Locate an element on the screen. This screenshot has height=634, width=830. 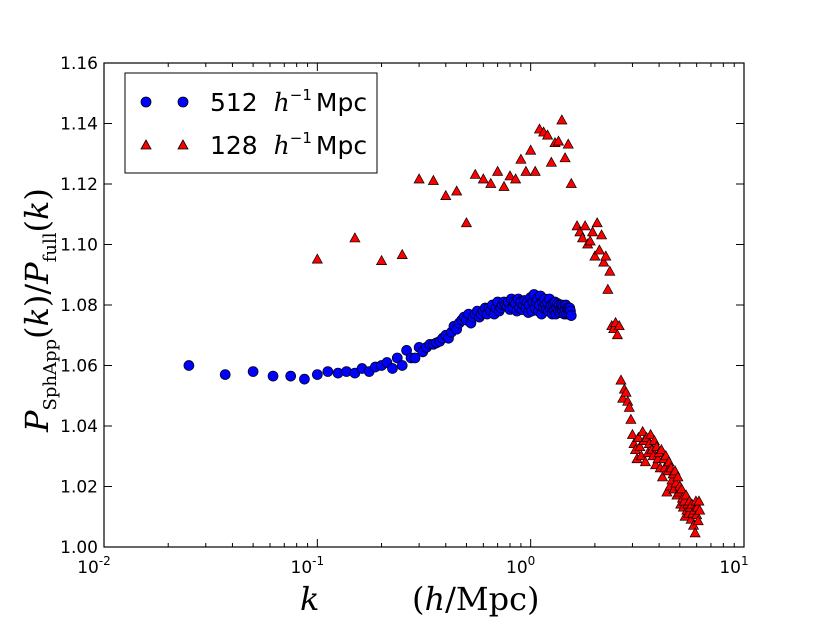
y-tick-label: 1.16 is located at coordinates (79, 64).